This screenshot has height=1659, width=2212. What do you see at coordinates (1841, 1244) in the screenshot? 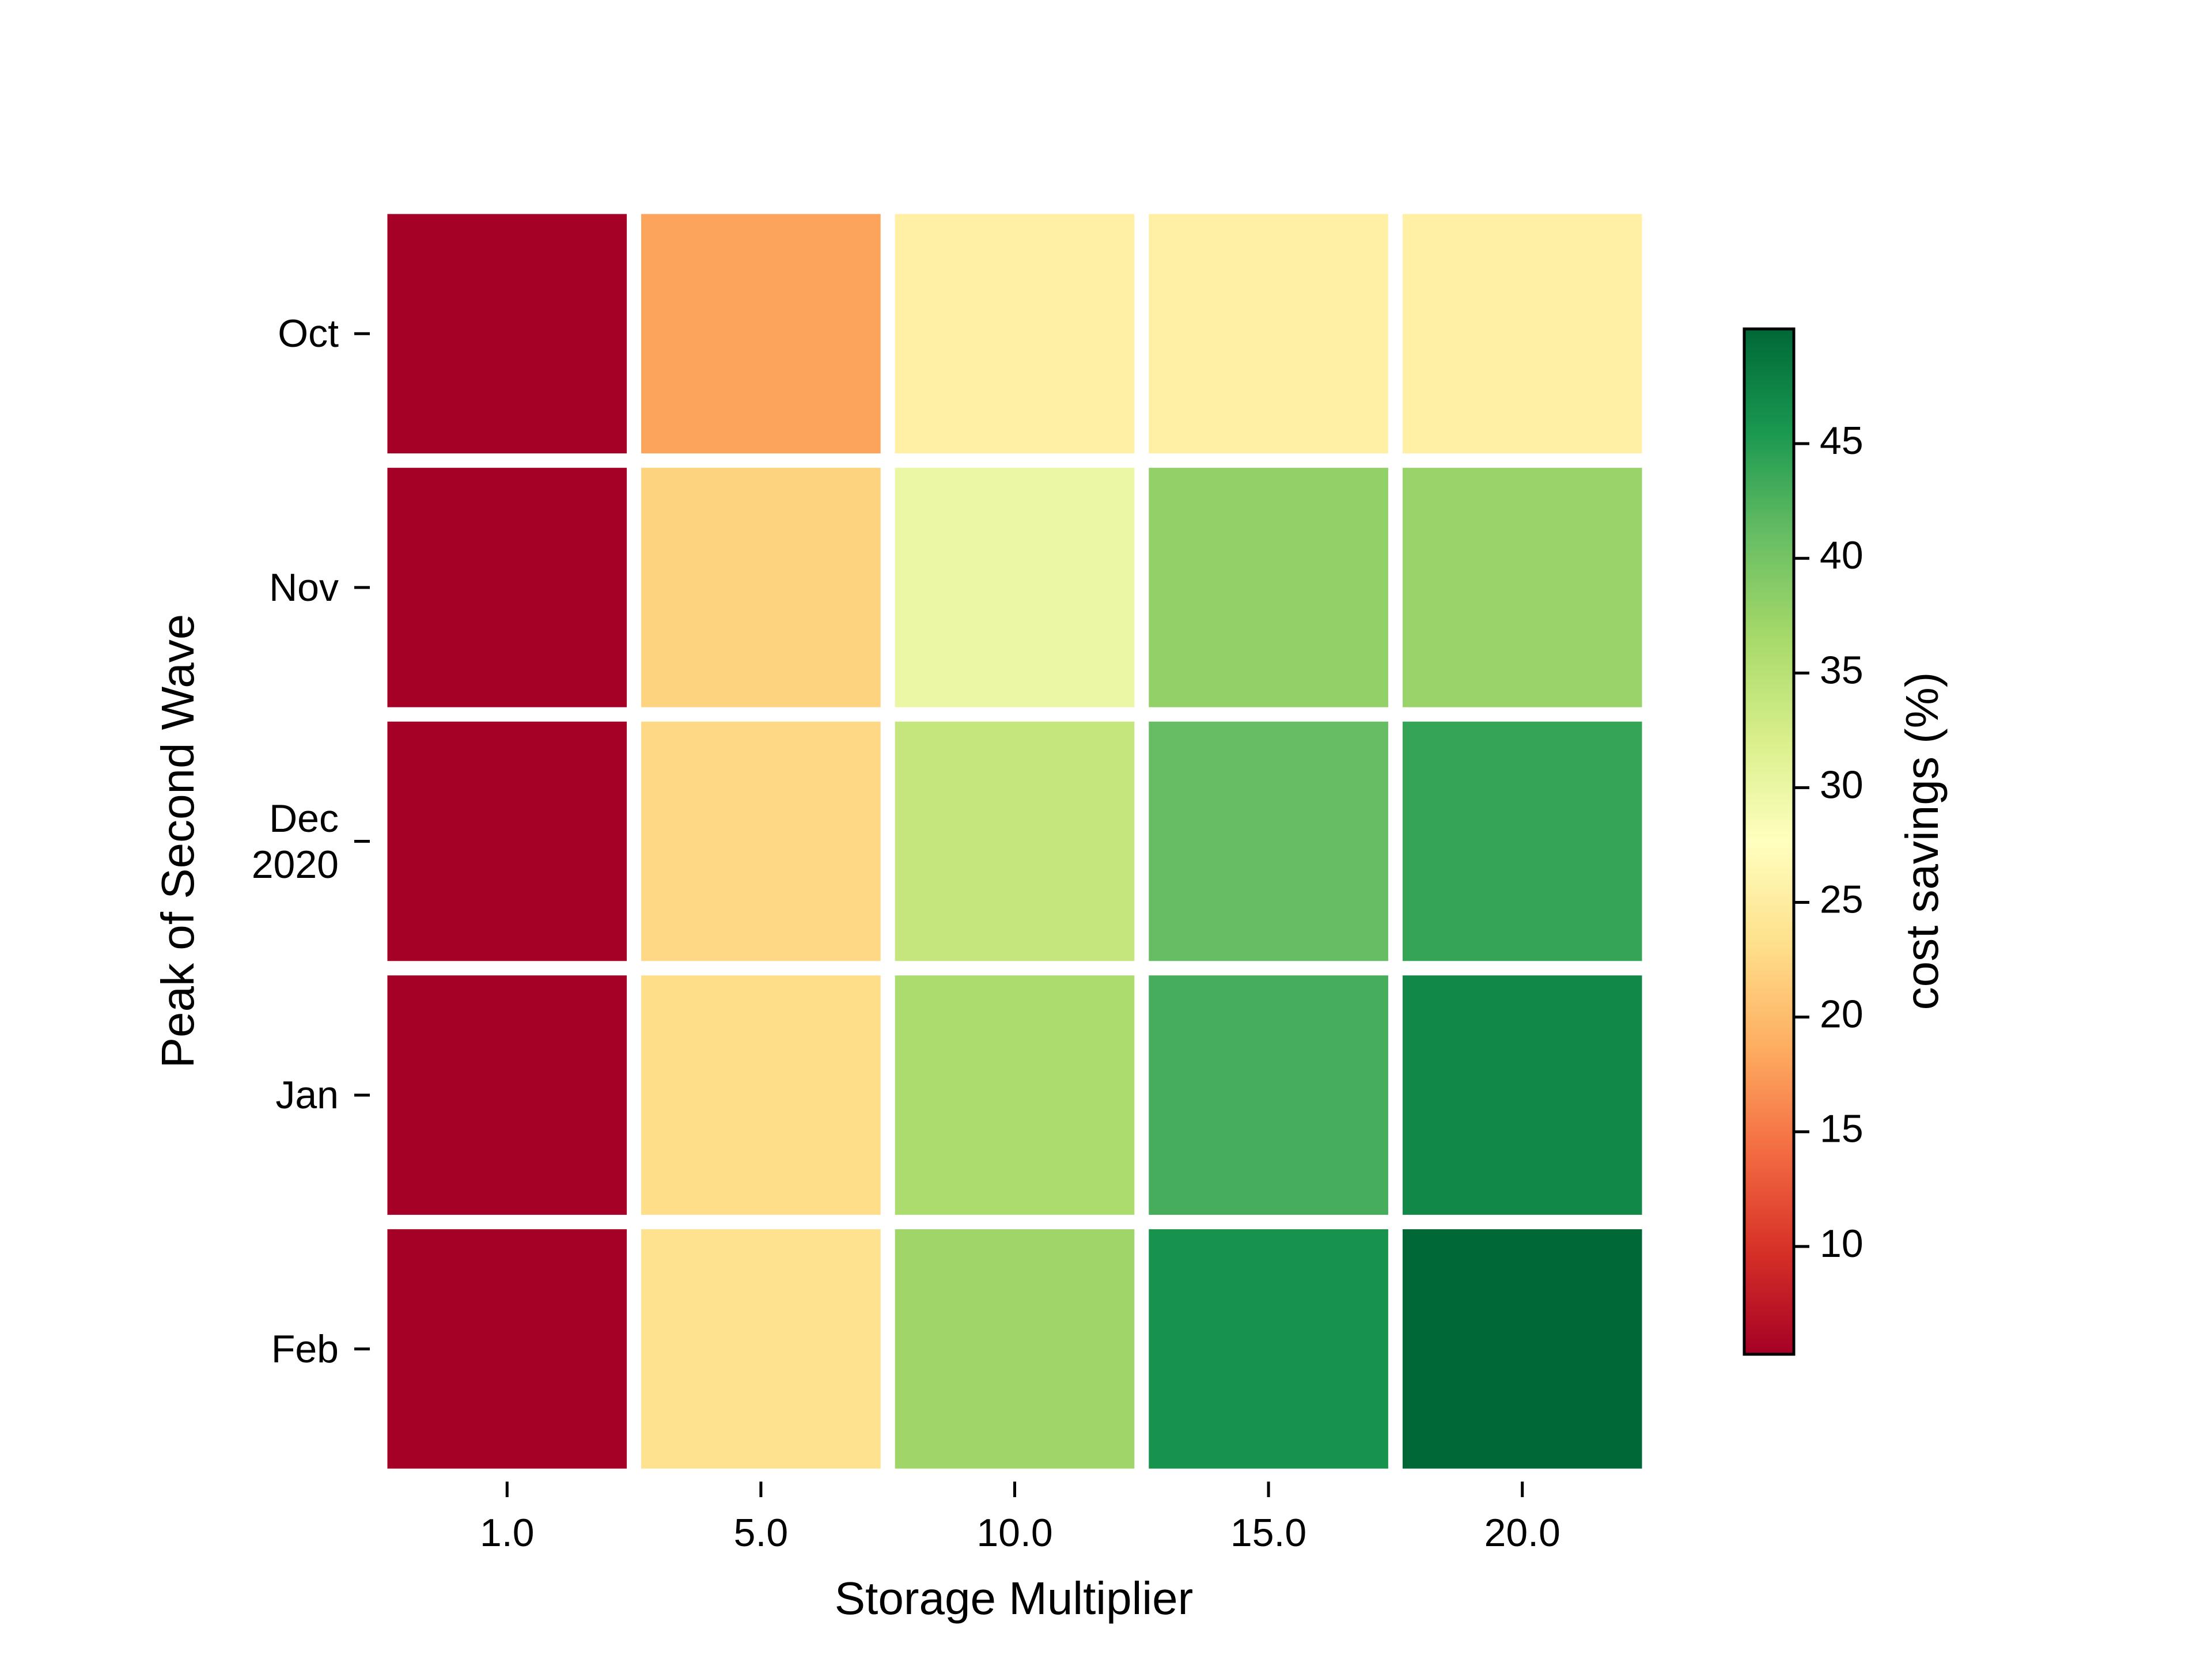
I see `colorbar-tick-label: 10` at bounding box center [1841, 1244].